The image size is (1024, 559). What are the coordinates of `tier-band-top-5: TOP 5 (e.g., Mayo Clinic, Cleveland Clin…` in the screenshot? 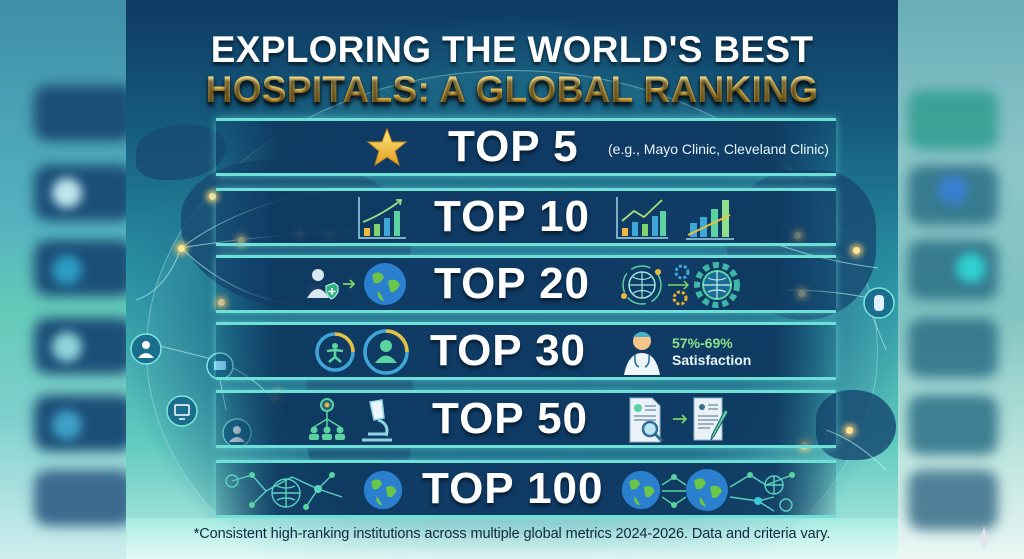 It's located at (526, 147).